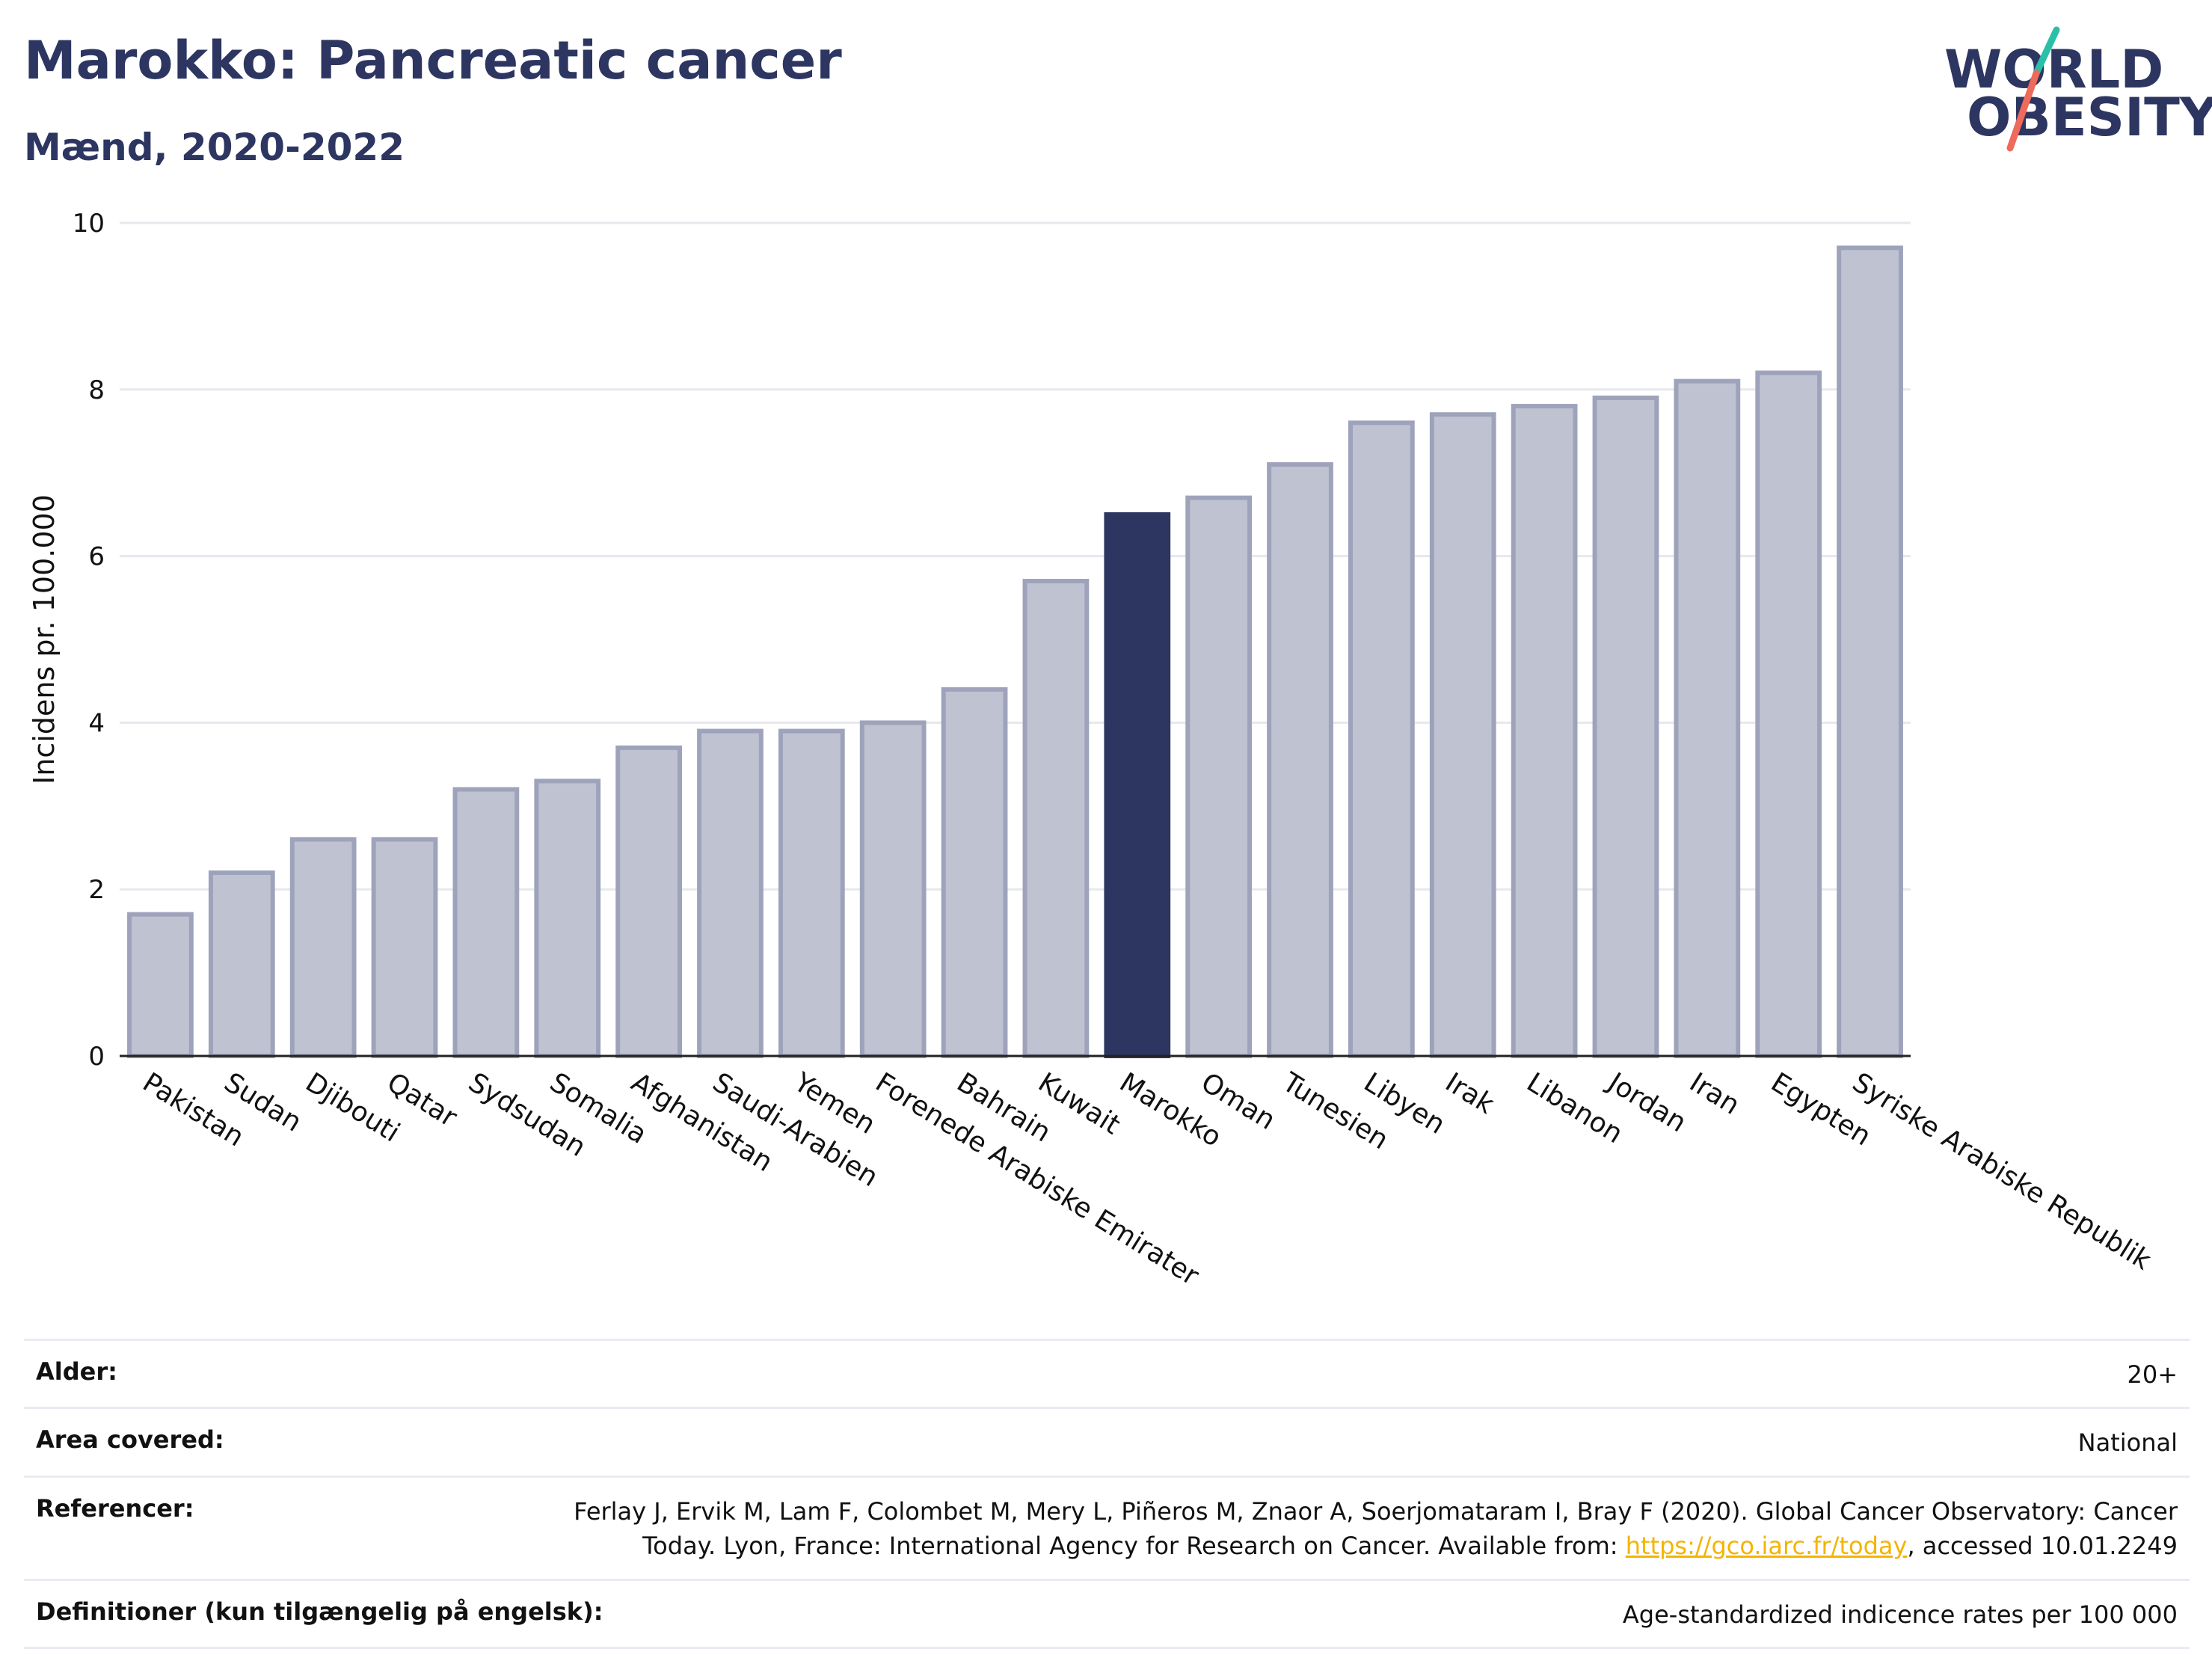 The height and width of the screenshot is (1655, 2212). Describe the element at coordinates (2002, 1172) in the screenshot. I see `x-tick-label: Syriske Arabiske Republik` at that location.